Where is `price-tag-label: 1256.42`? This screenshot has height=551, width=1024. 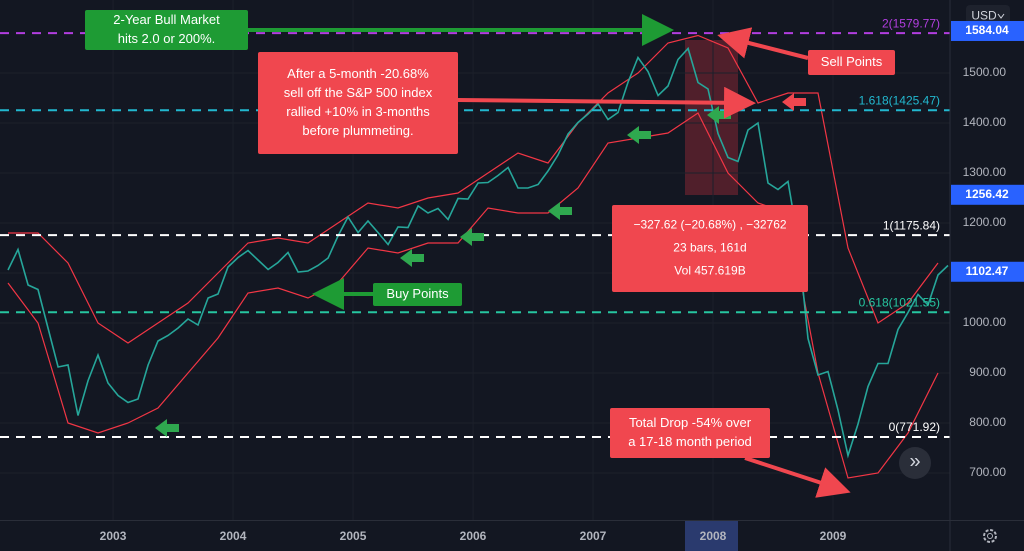
price-tag-label: 1256.42 is located at coordinates (987, 194).